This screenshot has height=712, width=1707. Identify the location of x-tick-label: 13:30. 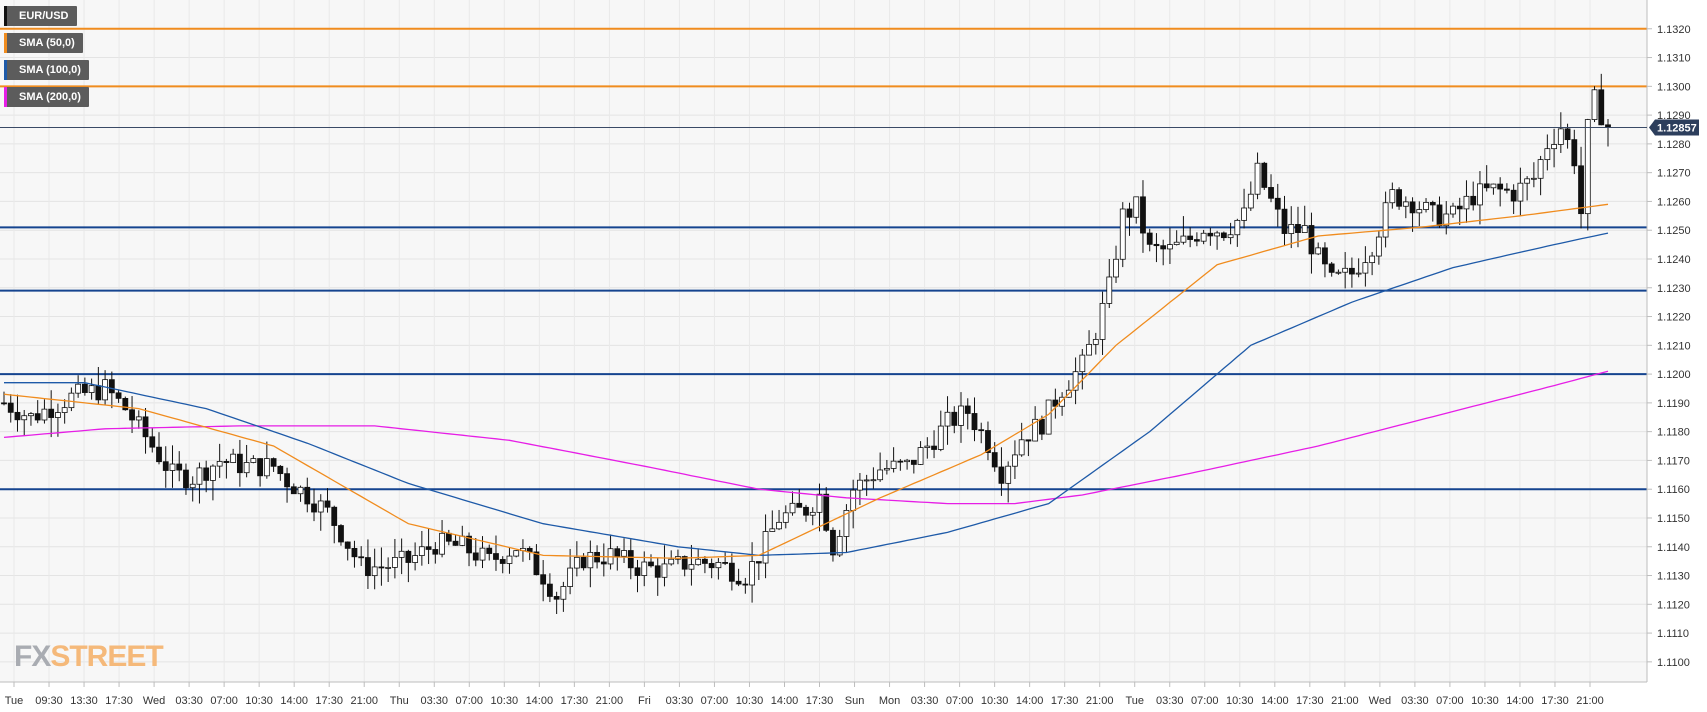
(84, 701).